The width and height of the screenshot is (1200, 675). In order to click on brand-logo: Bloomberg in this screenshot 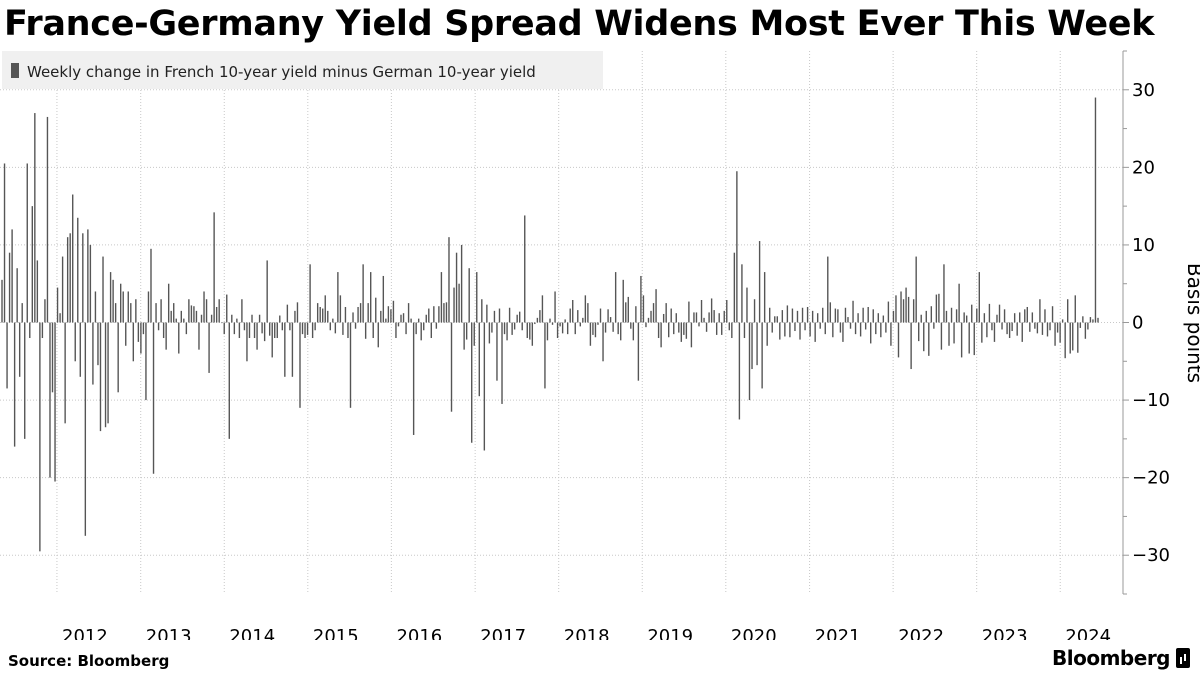, I will do `click(1121, 658)`.